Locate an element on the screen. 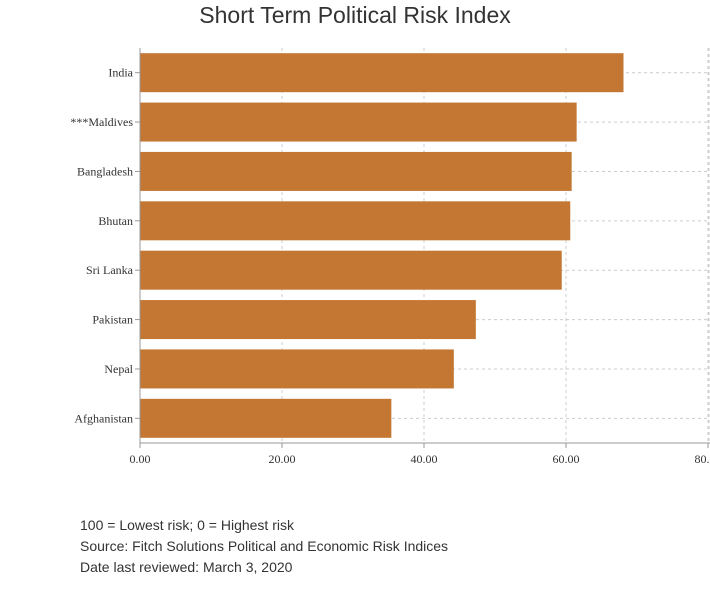 This screenshot has height=598, width=710. x-tick-label: 40.00 is located at coordinates (424, 459).